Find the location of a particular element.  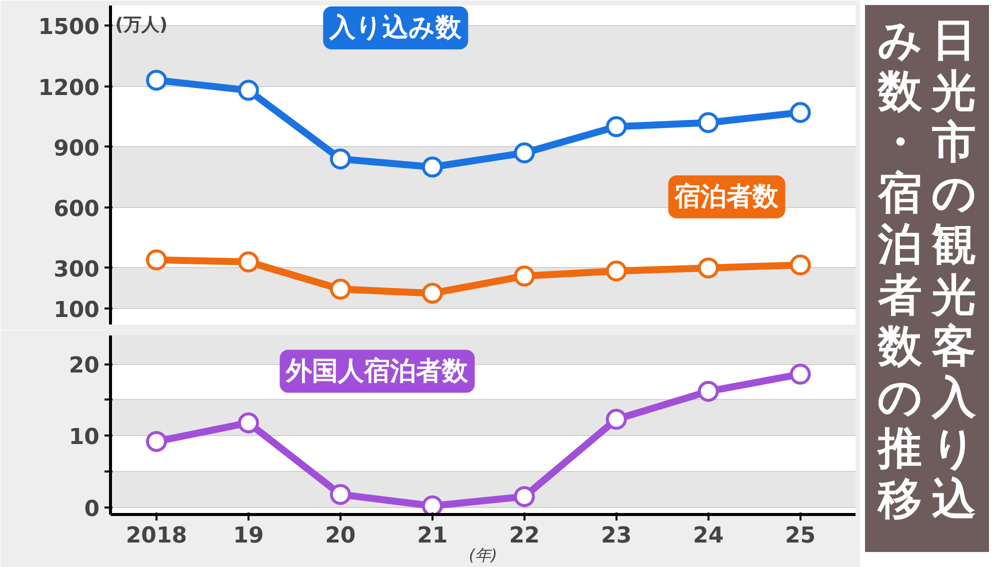

x-tick-label: 23 is located at coordinates (616, 536).